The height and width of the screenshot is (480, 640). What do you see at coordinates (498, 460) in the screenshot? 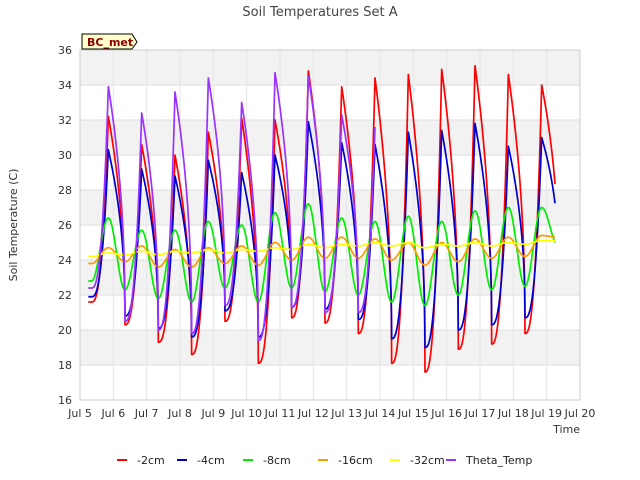
I see `legend-label: Theta_Temp` at bounding box center [498, 460].